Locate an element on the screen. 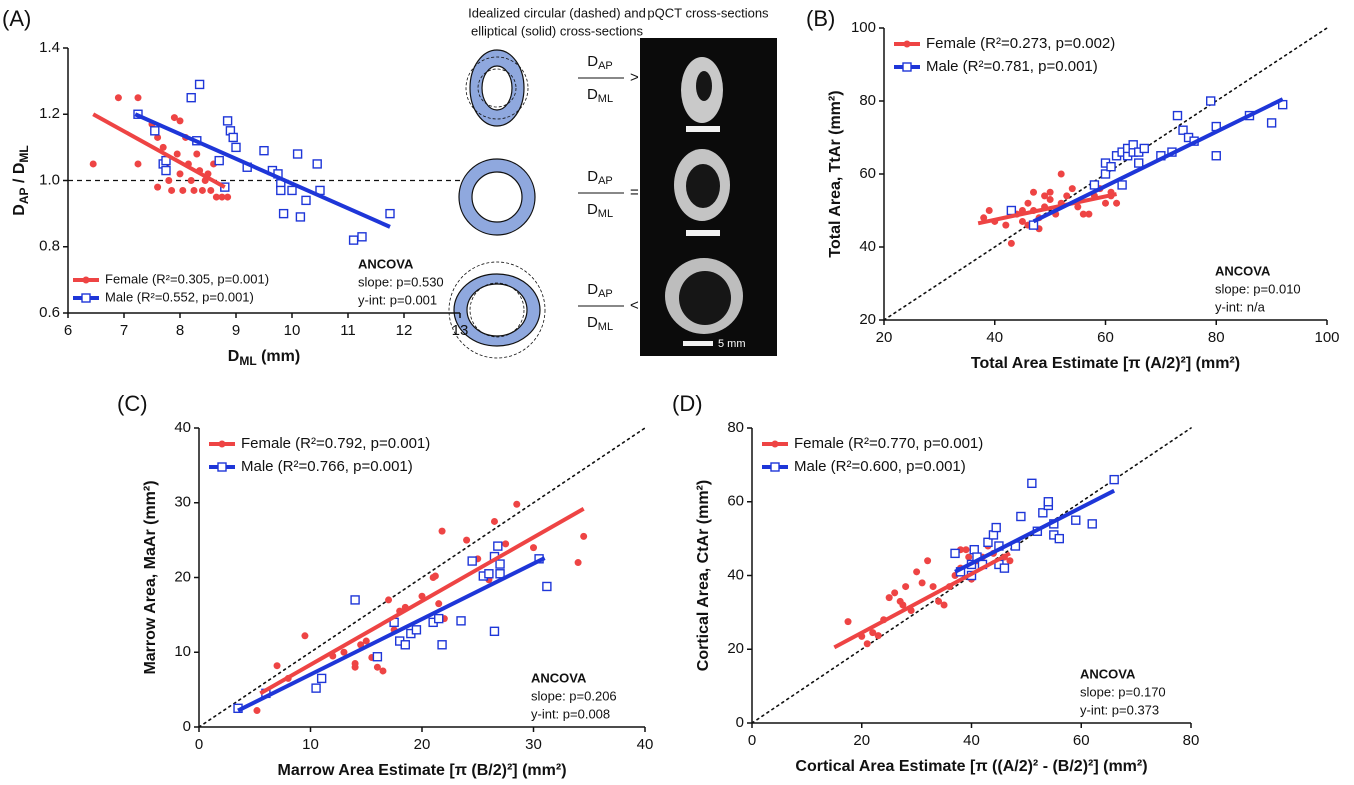  label-part: ML is located at coordinates (24, 153).